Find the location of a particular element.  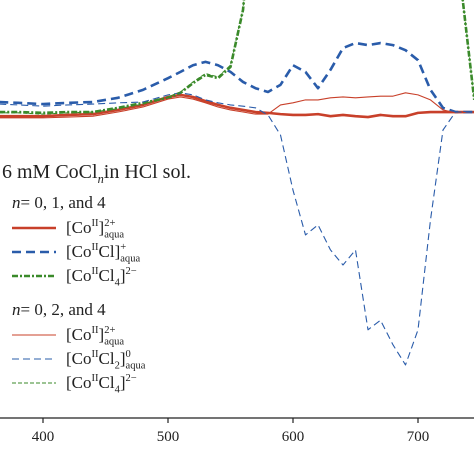

legend-subtitle: n = 0, 2, and 4 is located at coordinates (59, 309).